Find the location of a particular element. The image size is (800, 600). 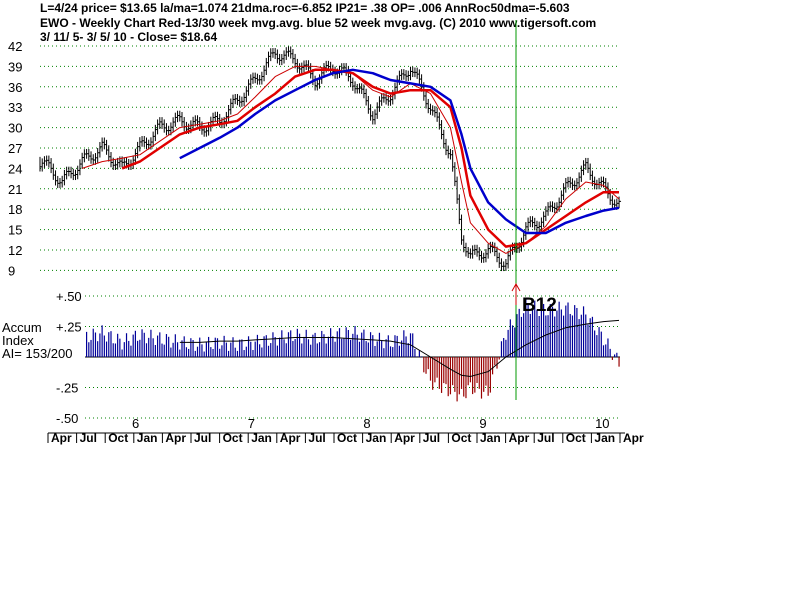

indicator-label-ai: AI= 153/200 is located at coordinates (37, 353).